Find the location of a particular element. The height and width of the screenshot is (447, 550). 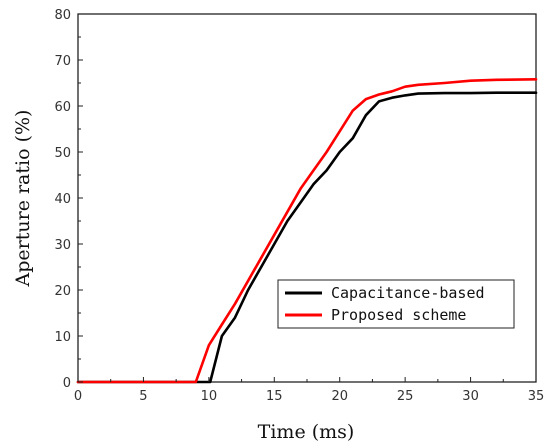

y-tick-label: 70 is located at coordinates (62, 61).